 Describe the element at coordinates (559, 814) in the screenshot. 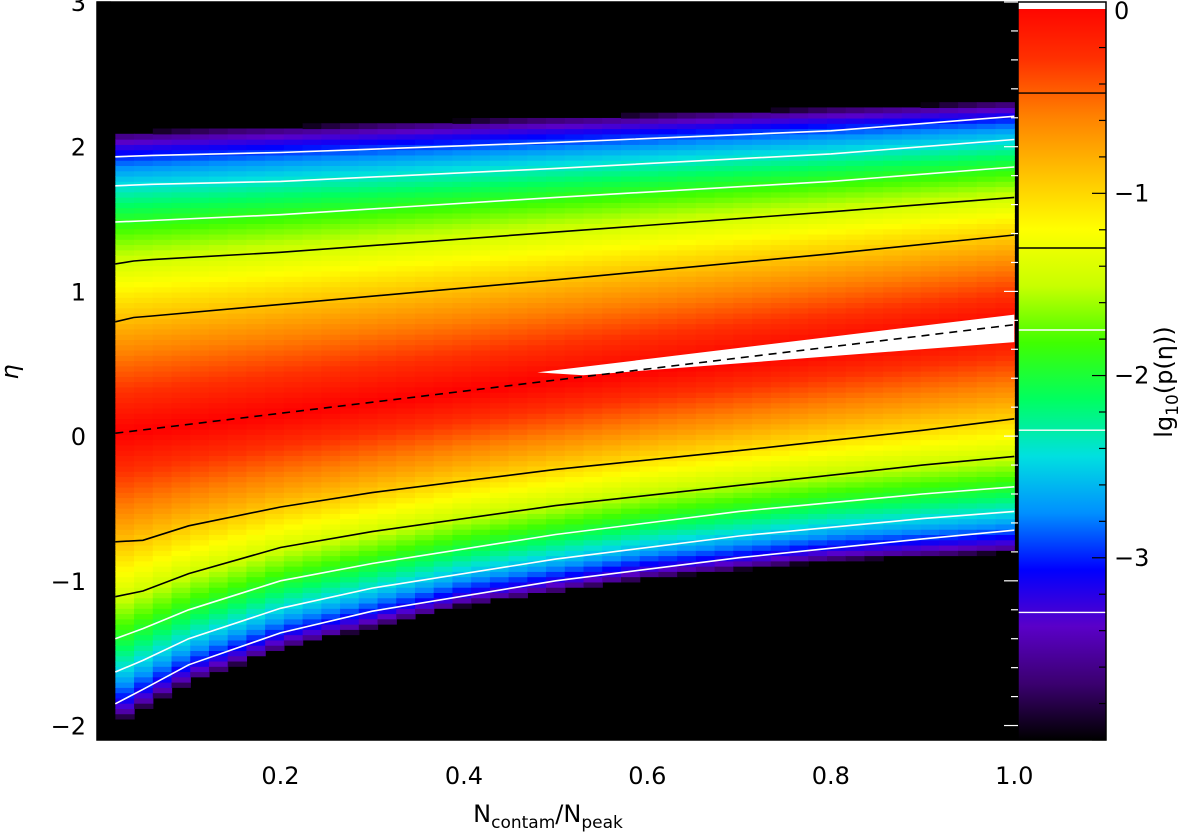

I see `x-title-slash: /` at that location.